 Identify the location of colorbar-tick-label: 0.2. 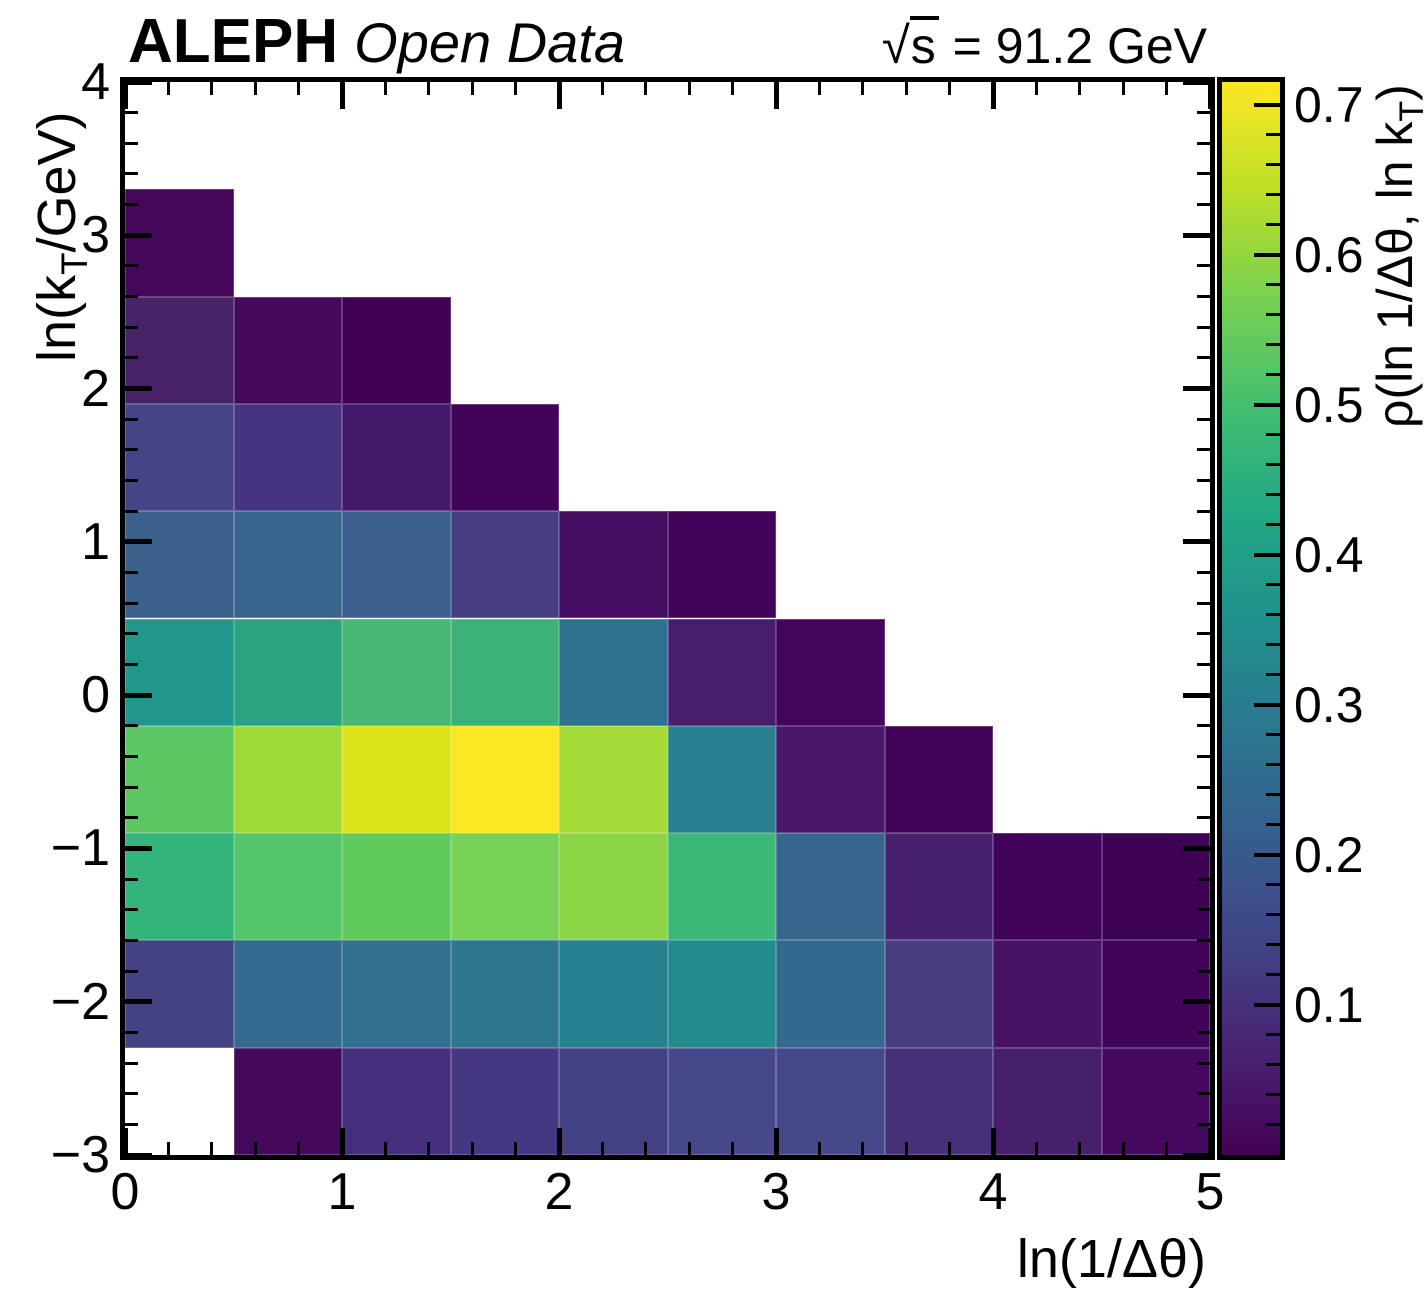
(1329, 854).